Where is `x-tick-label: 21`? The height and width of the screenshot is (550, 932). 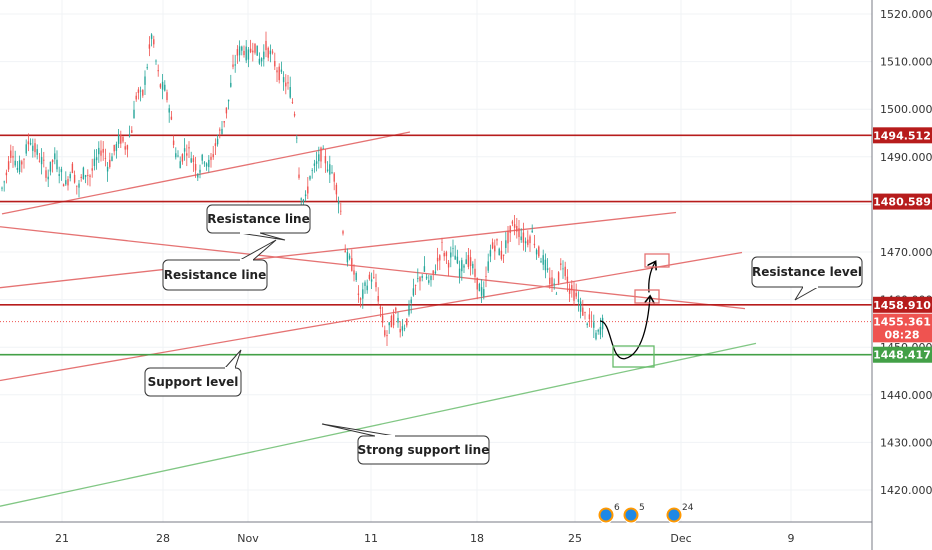
x-tick-label: 21 is located at coordinates (62, 538).